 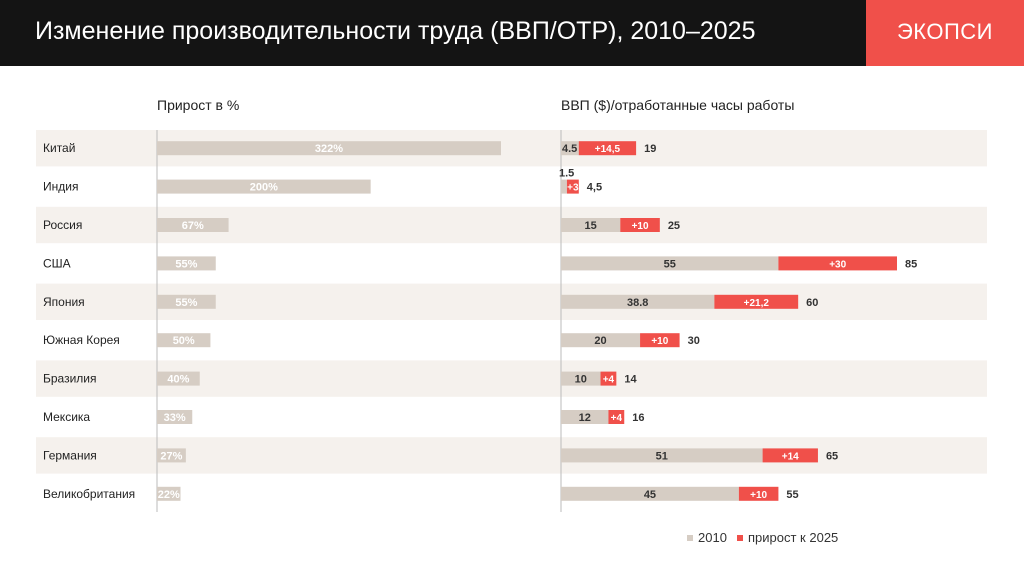 I want to click on total-label: 85, so click(x=911, y=264).